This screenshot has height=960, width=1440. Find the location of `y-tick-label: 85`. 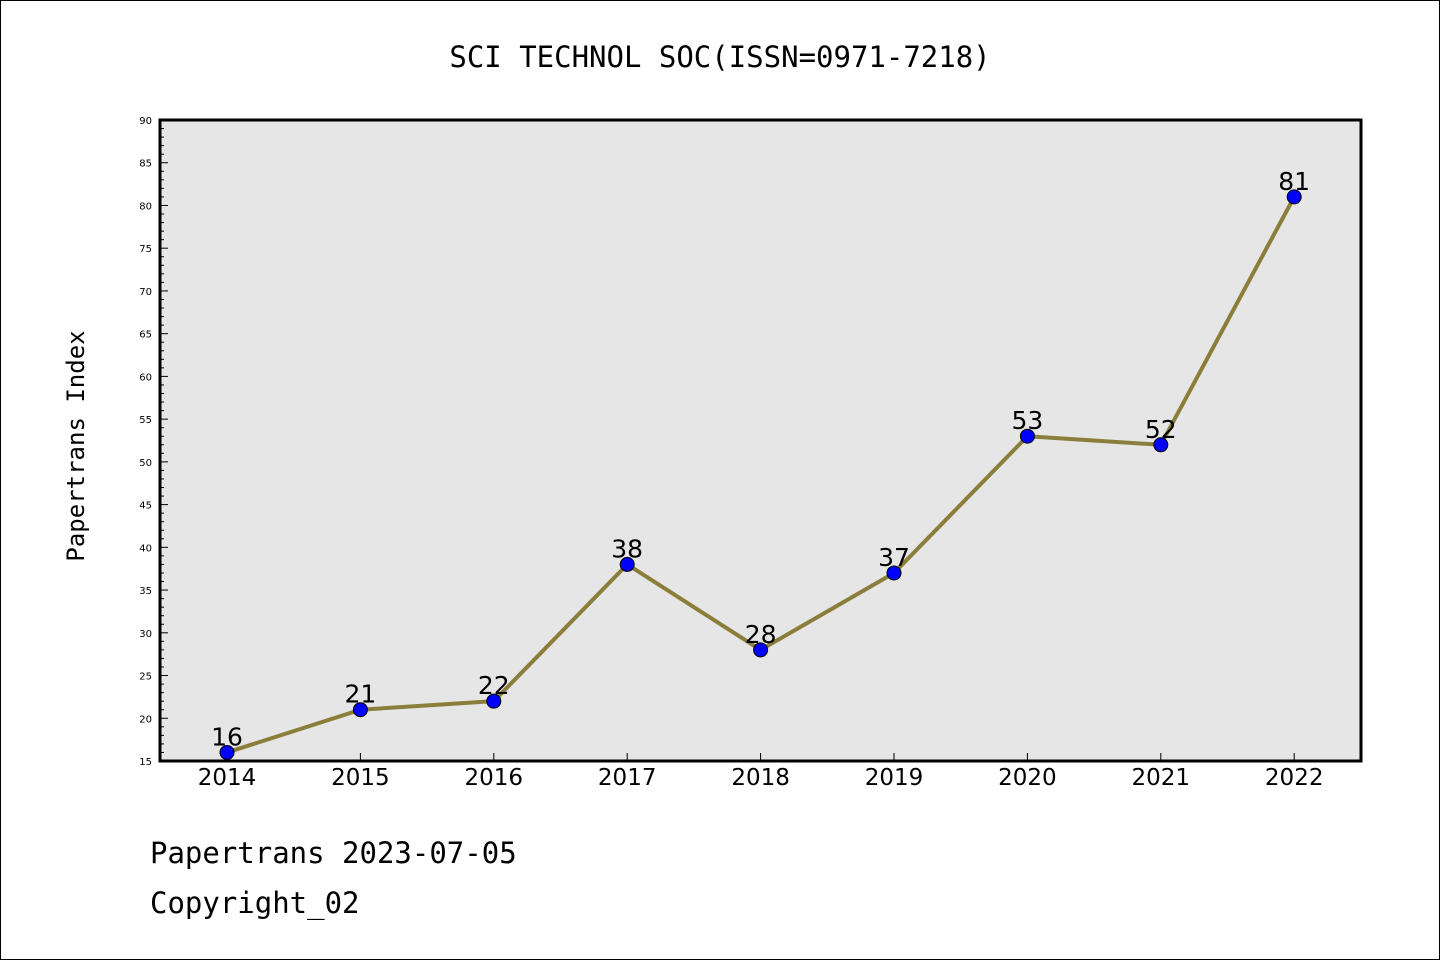

y-tick-label: 85 is located at coordinates (145, 164).